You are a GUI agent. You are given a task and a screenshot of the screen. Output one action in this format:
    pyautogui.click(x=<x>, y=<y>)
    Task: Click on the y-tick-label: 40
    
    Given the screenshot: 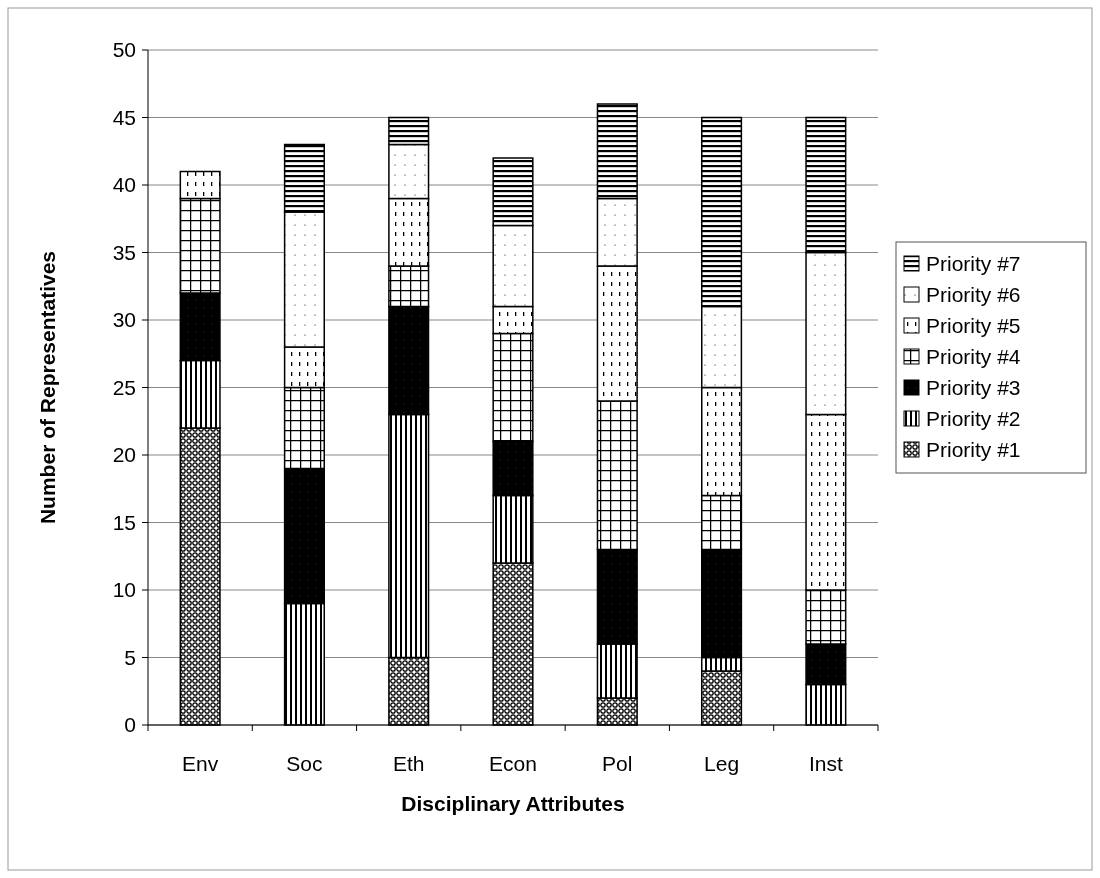 What is the action you would take?
    pyautogui.click(x=124, y=185)
    